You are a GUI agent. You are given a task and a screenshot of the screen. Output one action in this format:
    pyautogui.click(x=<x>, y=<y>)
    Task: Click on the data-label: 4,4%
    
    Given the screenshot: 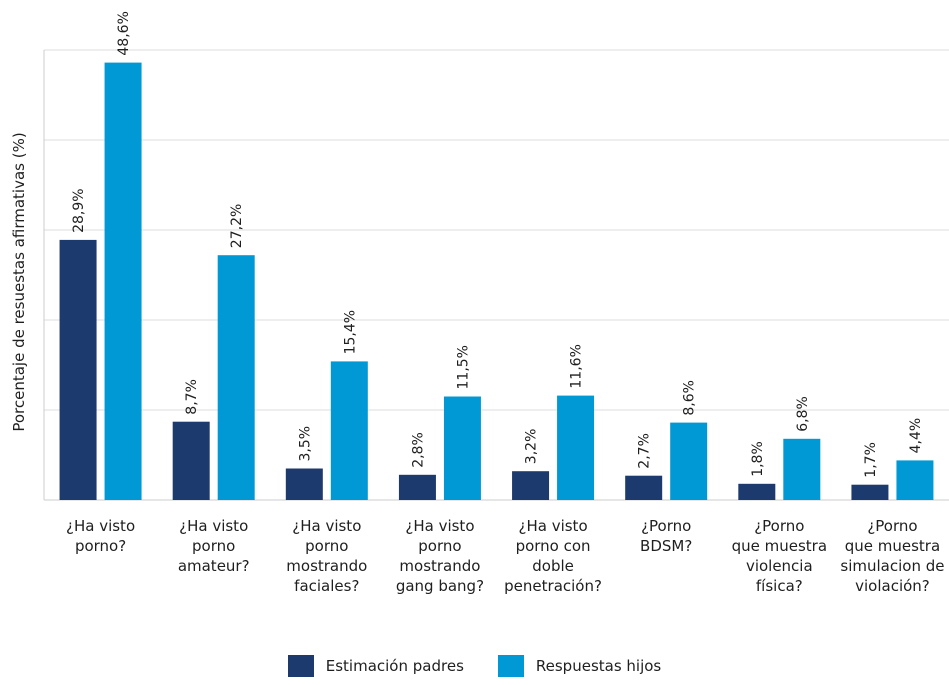 What is the action you would take?
    pyautogui.click(x=916, y=436)
    